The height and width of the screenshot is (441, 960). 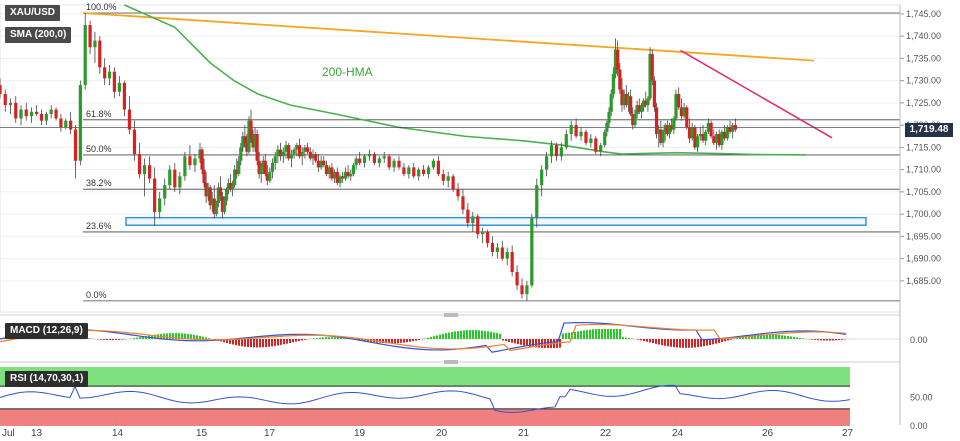 I want to click on y-tick-label: 1,745.00, so click(x=923, y=14).